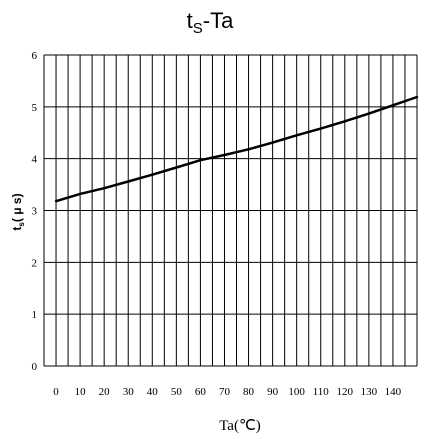  Describe the element at coordinates (177, 392) in the screenshot. I see `x-tick-label: 50` at that location.